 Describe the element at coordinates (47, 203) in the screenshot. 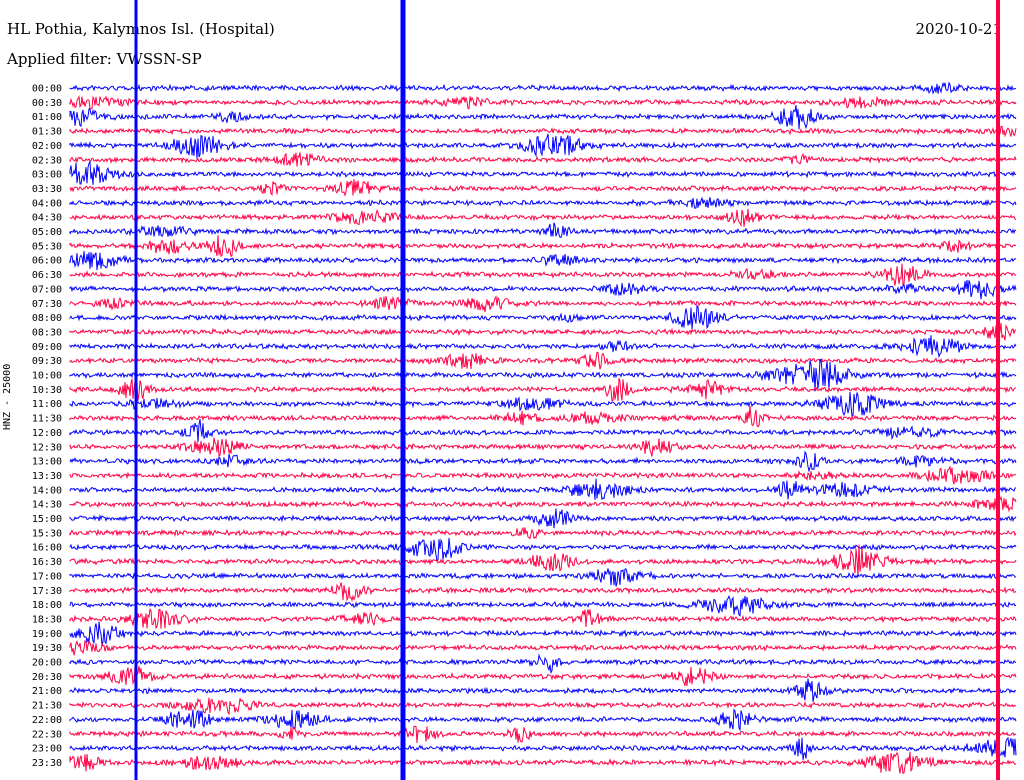

I see `row-time-label: 04:00` at that location.